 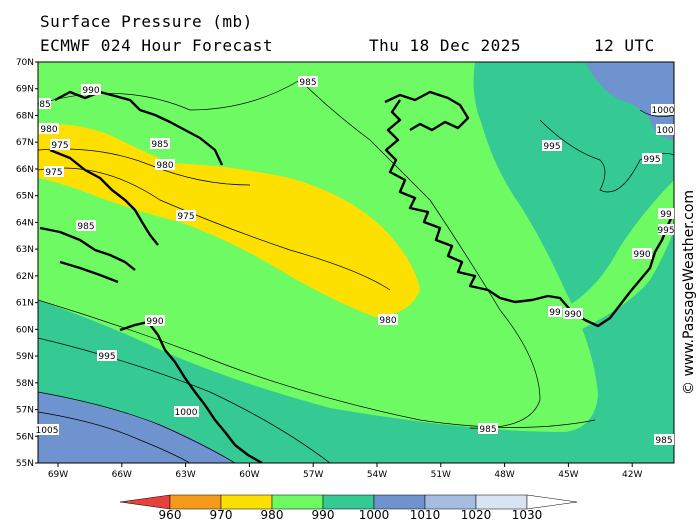 I want to click on latitude-label: 62N, so click(x=25, y=277).